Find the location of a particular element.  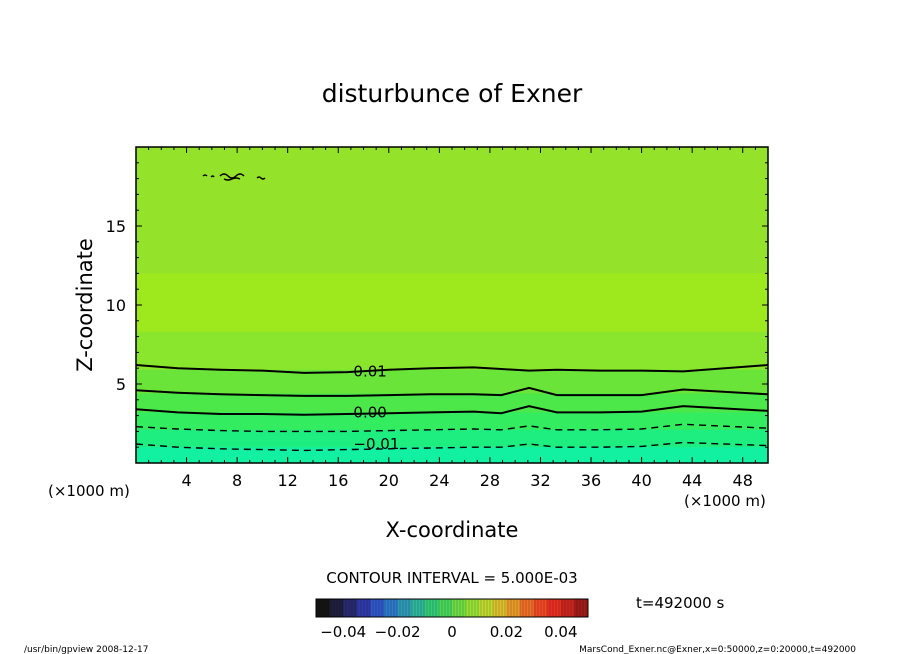

x-tick-label: 8 is located at coordinates (237, 480).